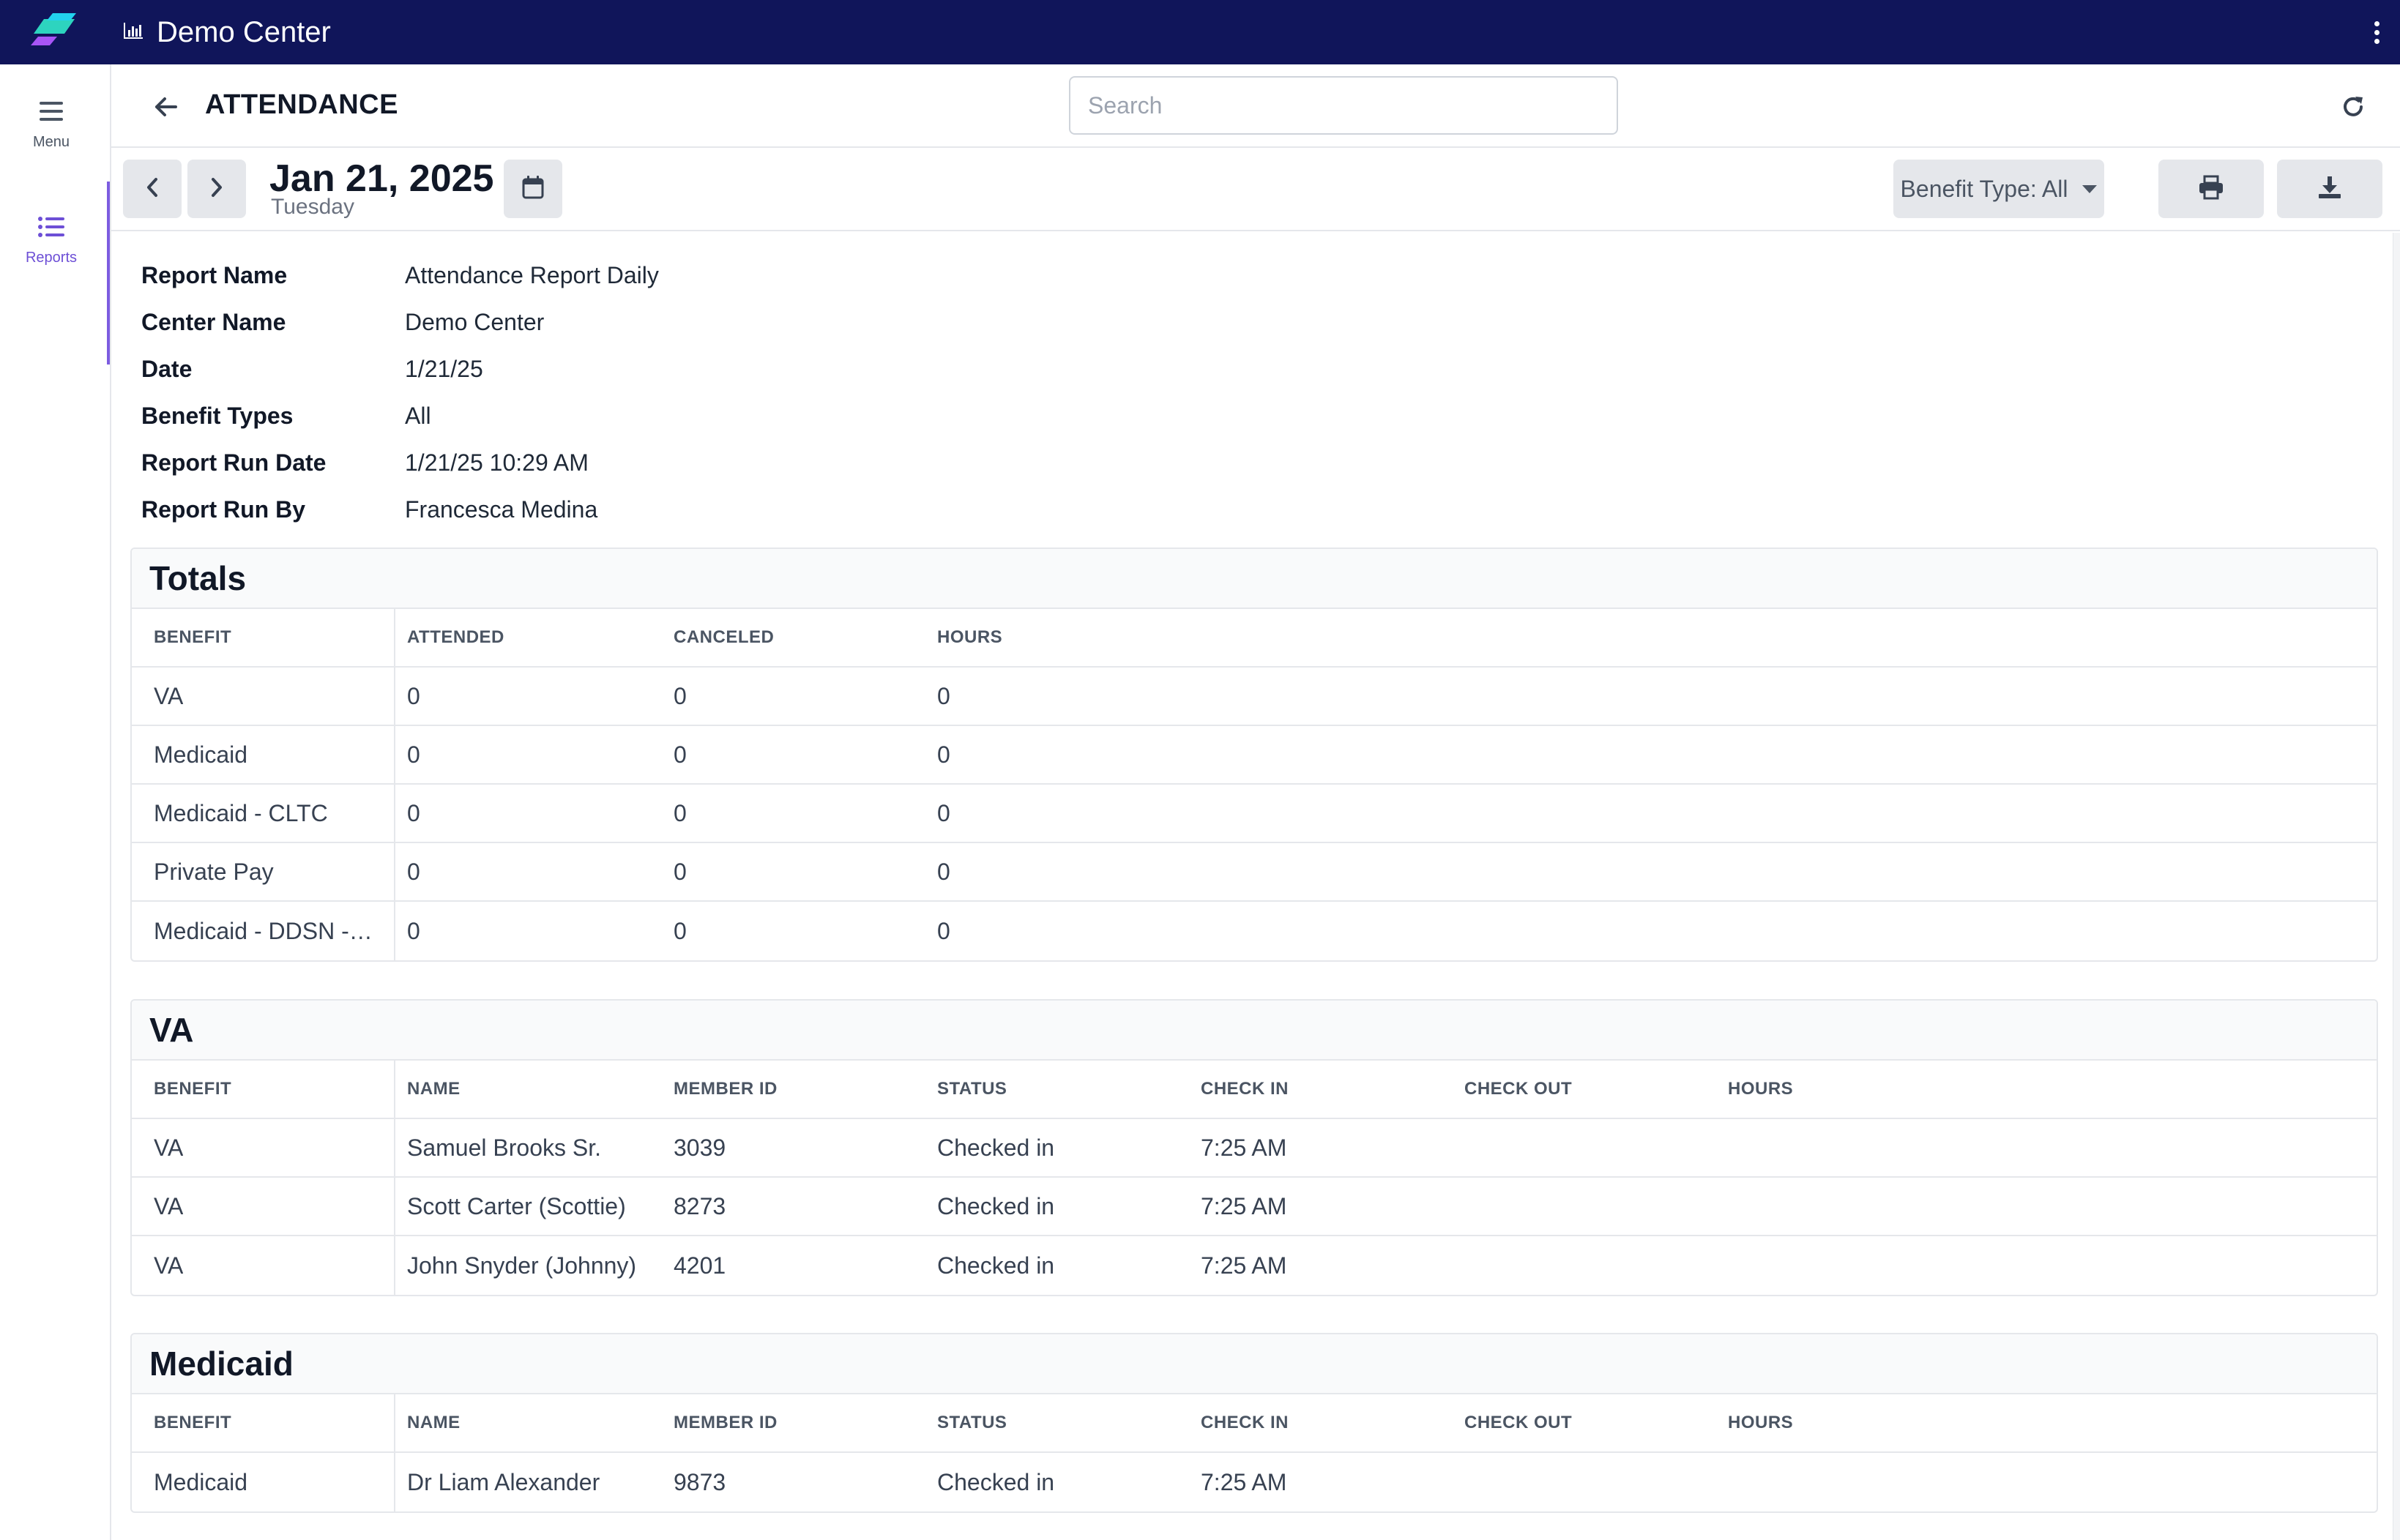 The height and width of the screenshot is (1540, 2400). I want to click on info-label: Report Run Date, so click(234, 463).